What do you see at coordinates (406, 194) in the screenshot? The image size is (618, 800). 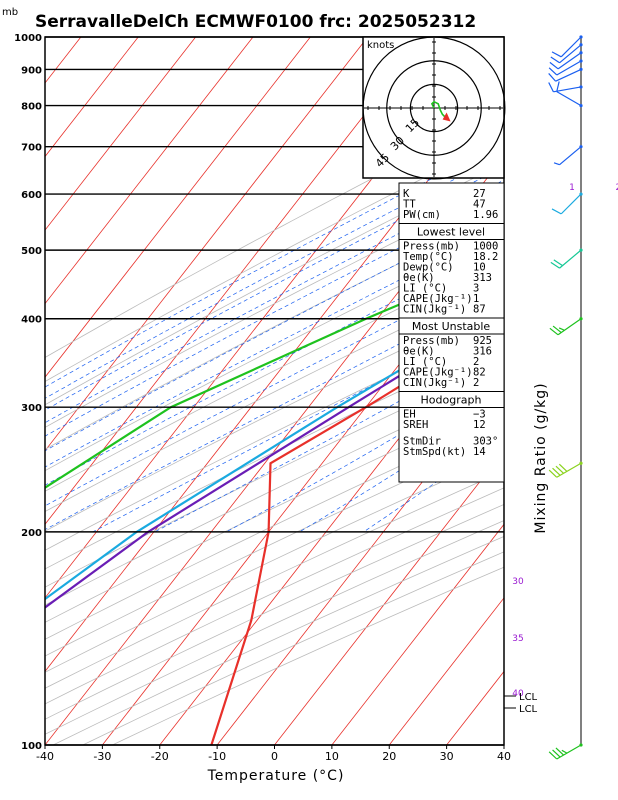 I see `general-index-label: K` at bounding box center [406, 194].